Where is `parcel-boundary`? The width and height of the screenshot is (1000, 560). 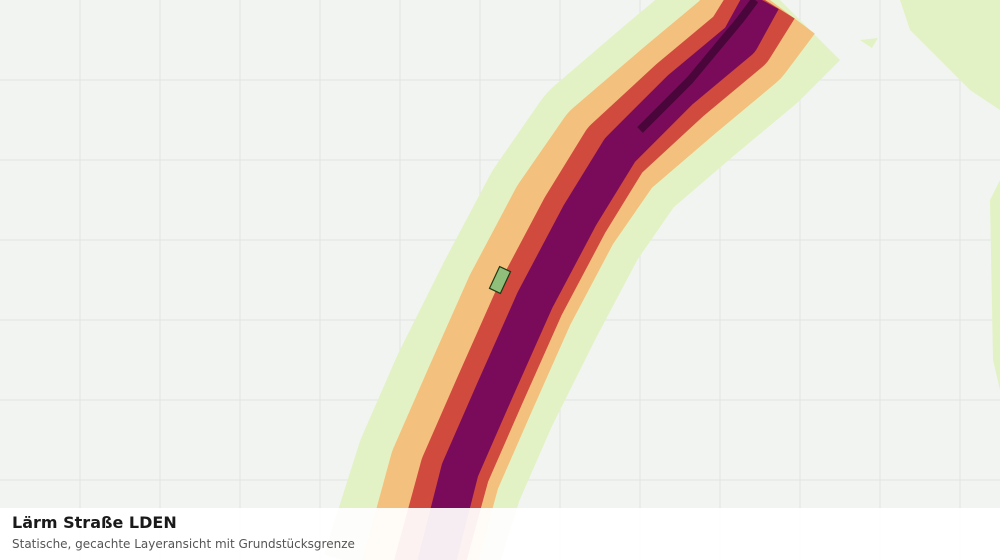 parcel-boundary is located at coordinates (500, 280).